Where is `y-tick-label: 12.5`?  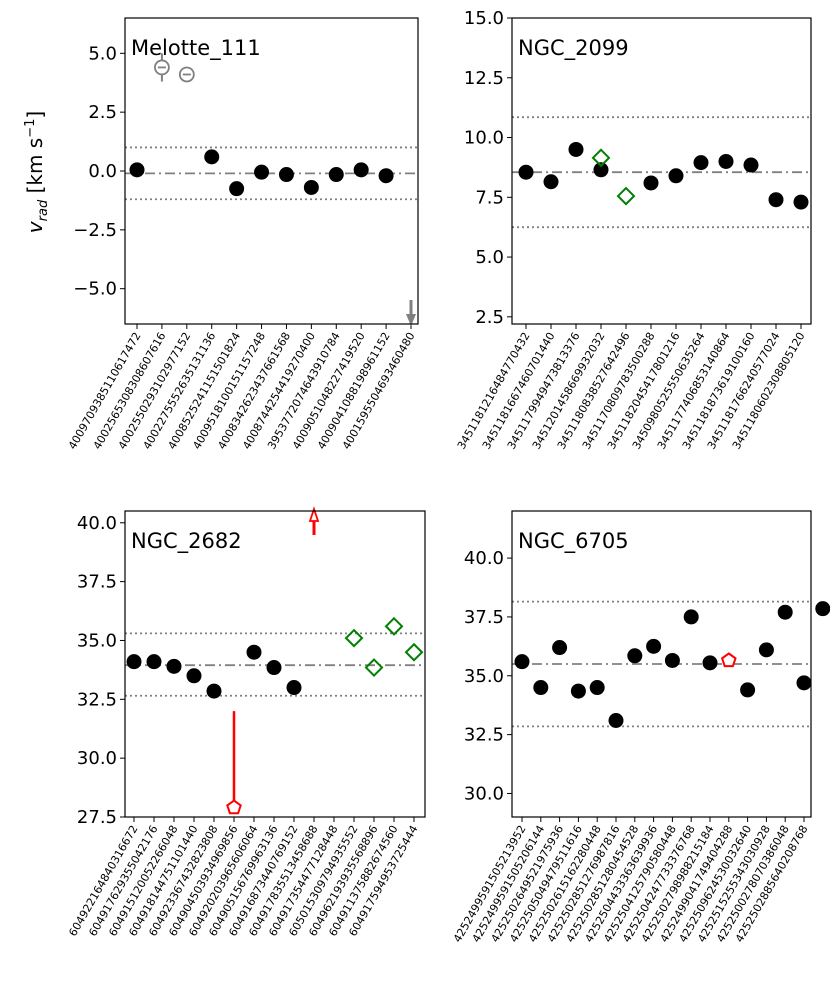 y-tick-label: 12.5 is located at coordinates (484, 78).